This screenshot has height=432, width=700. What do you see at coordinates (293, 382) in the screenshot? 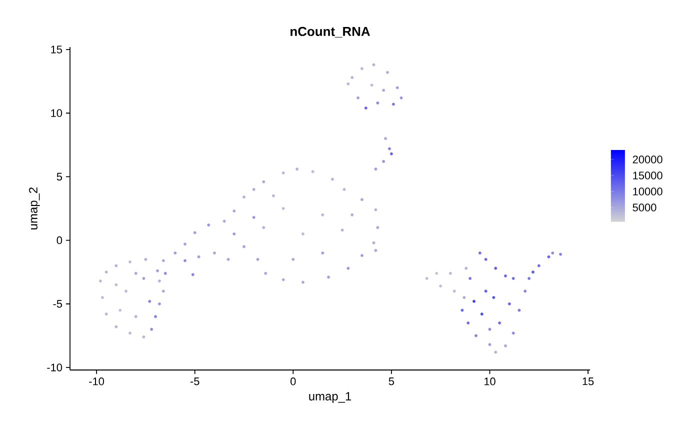
I see `x-tick-label: 0` at bounding box center [293, 382].